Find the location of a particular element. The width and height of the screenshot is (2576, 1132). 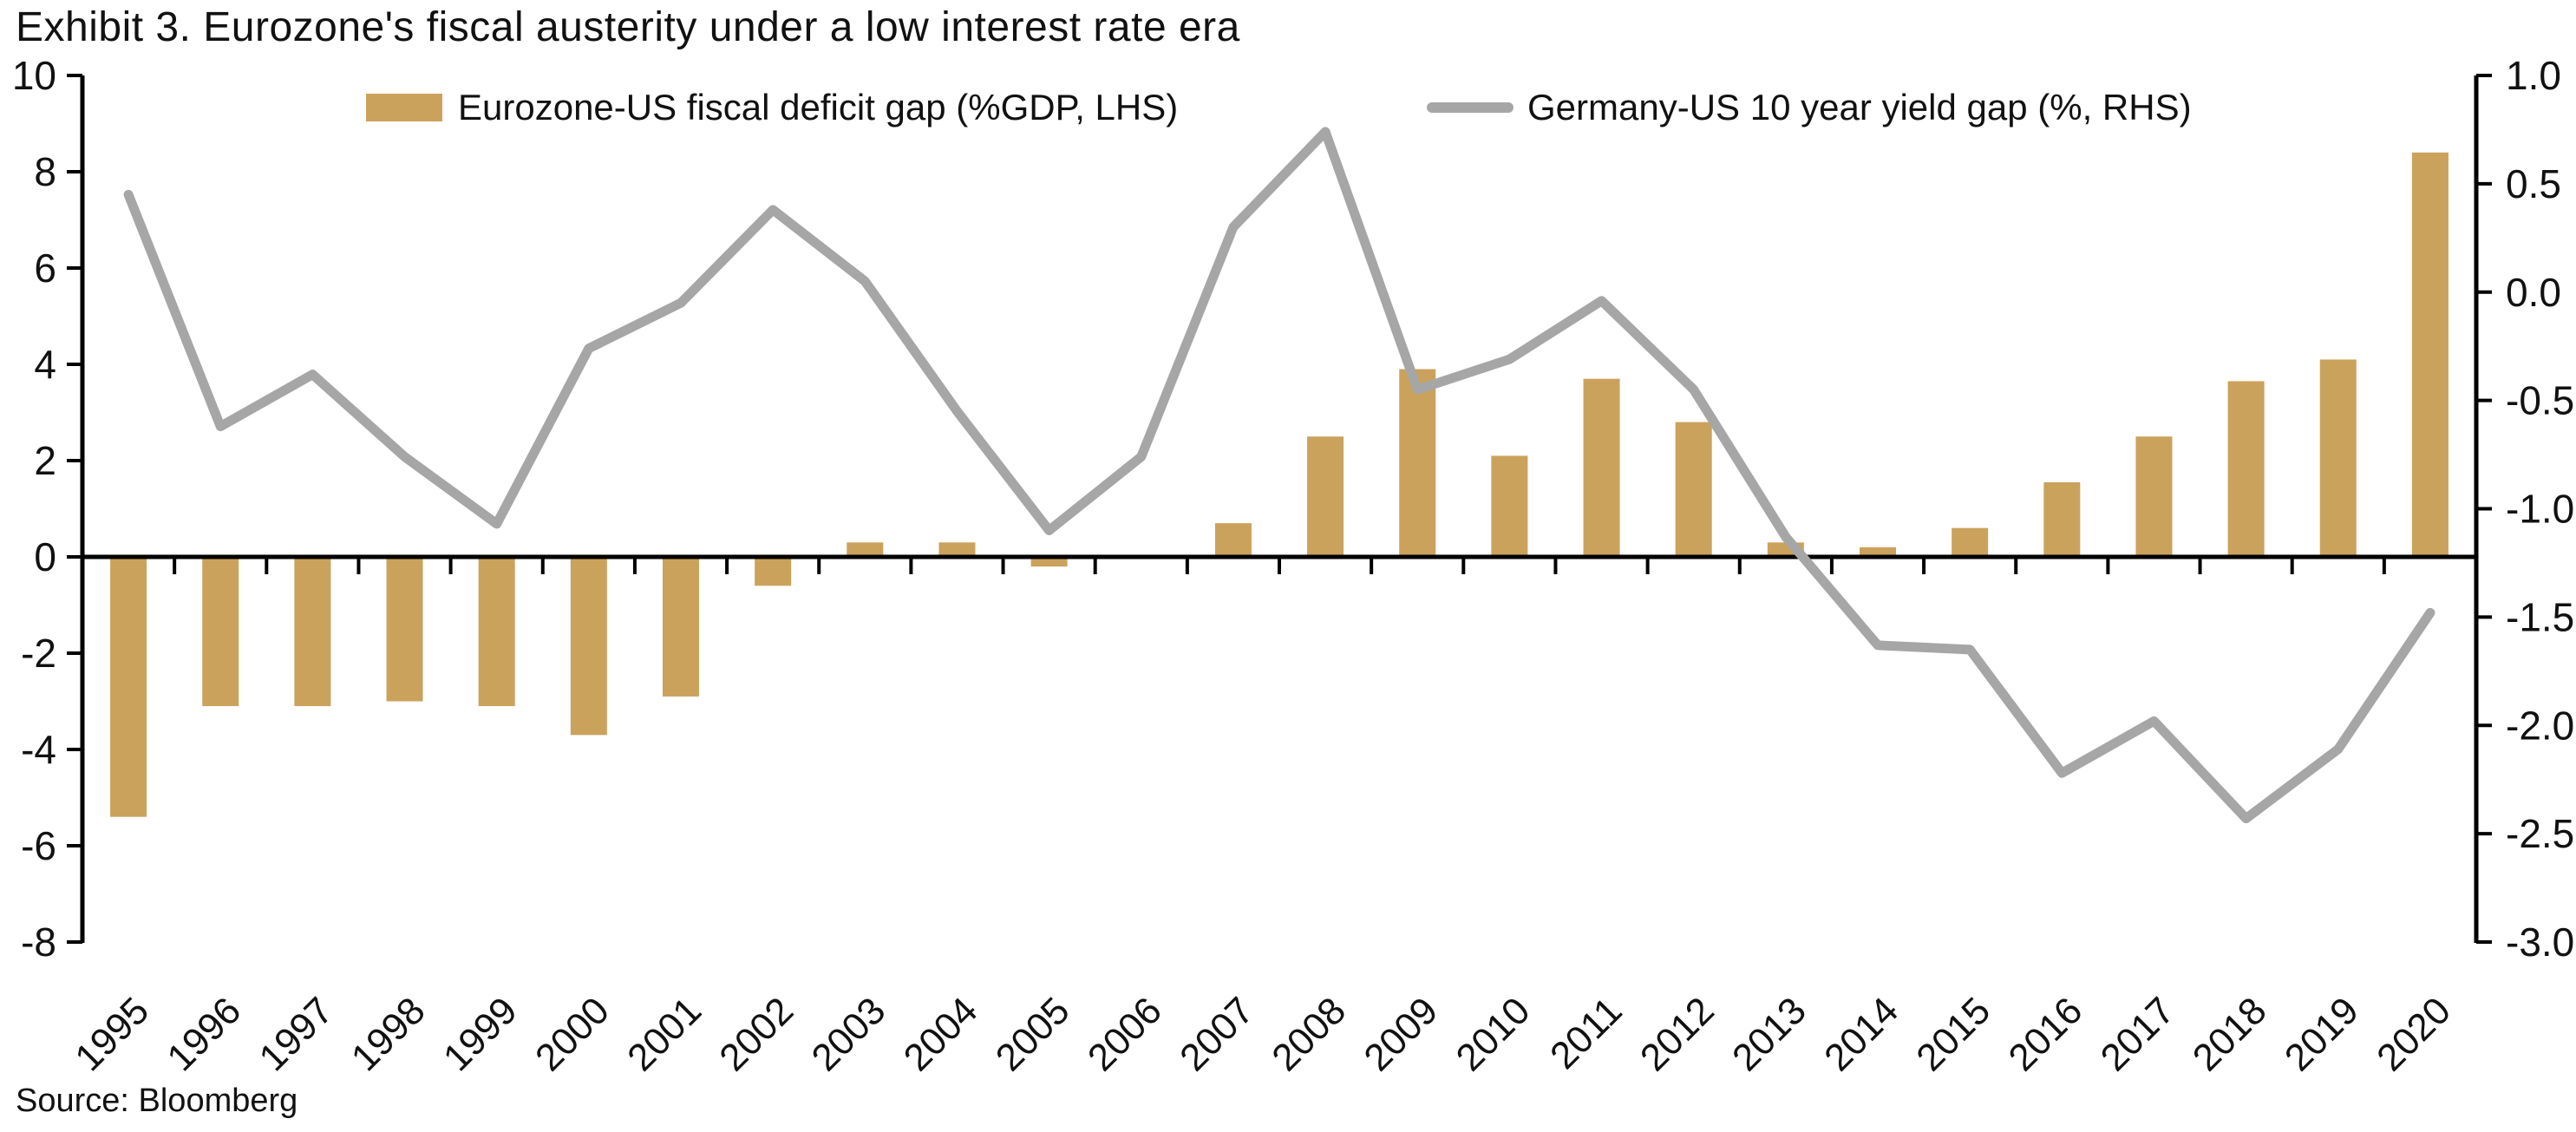

bar-2012 is located at coordinates (1693, 489).